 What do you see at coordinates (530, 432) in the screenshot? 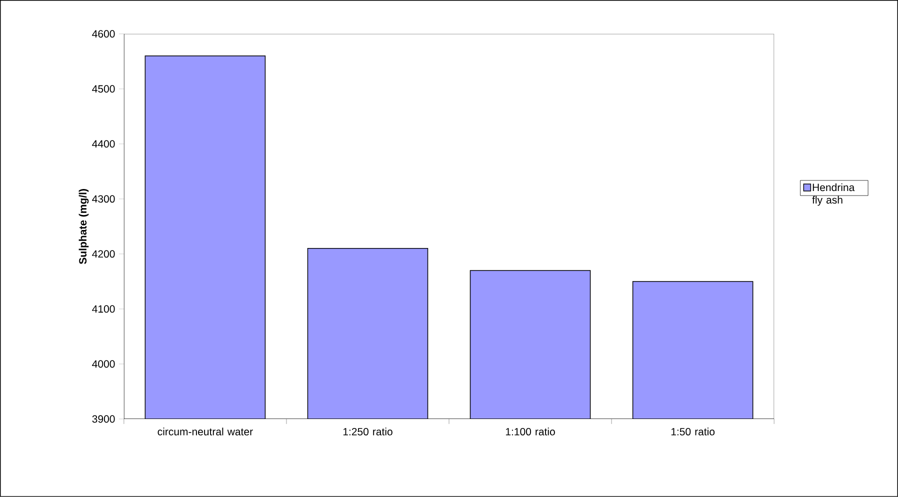
I see `x-tick-label: 1:100 ratio` at bounding box center [530, 432].